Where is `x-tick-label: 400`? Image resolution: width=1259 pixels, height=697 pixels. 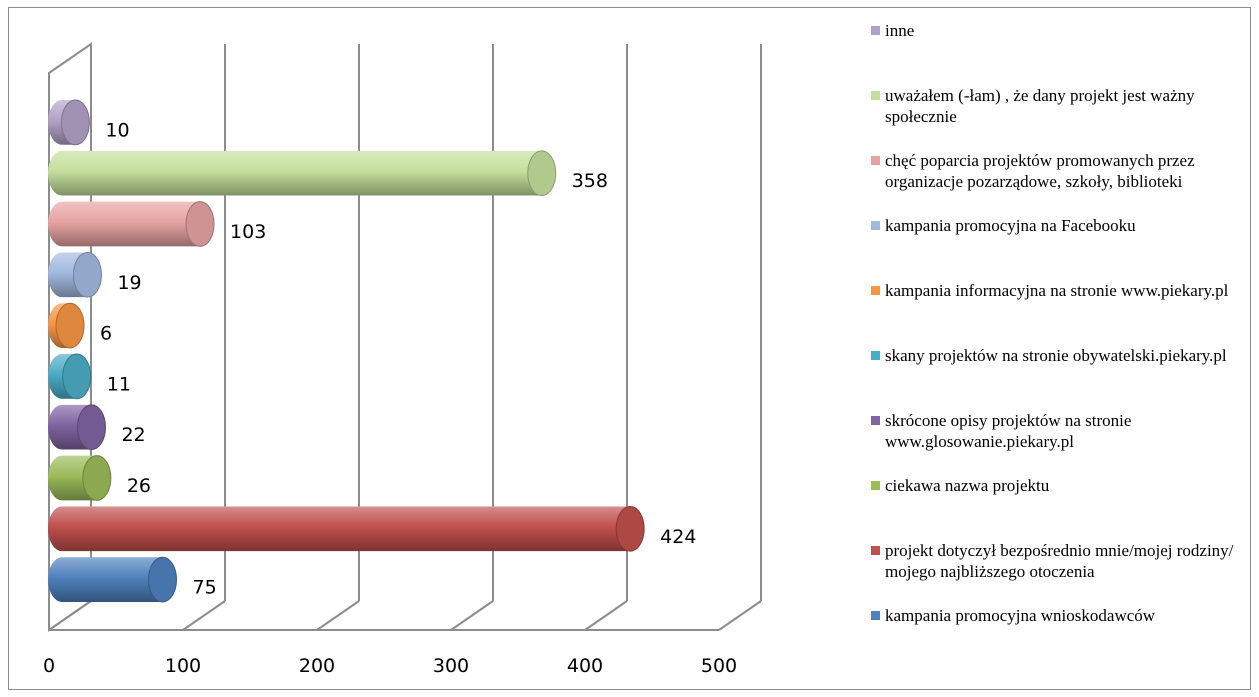
x-tick-label: 400 is located at coordinates (585, 666).